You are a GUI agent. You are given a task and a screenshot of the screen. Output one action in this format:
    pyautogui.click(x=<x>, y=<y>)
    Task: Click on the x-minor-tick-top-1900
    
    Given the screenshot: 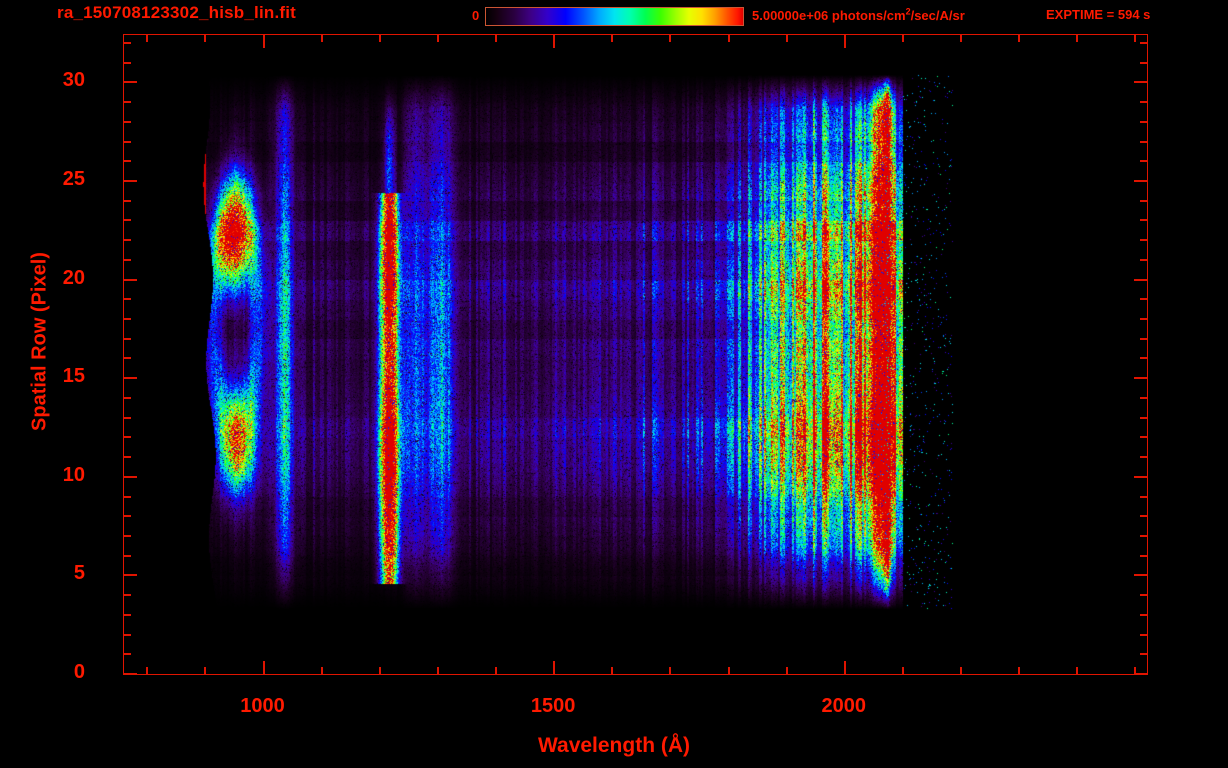 What is the action you would take?
    pyautogui.click(x=786, y=38)
    